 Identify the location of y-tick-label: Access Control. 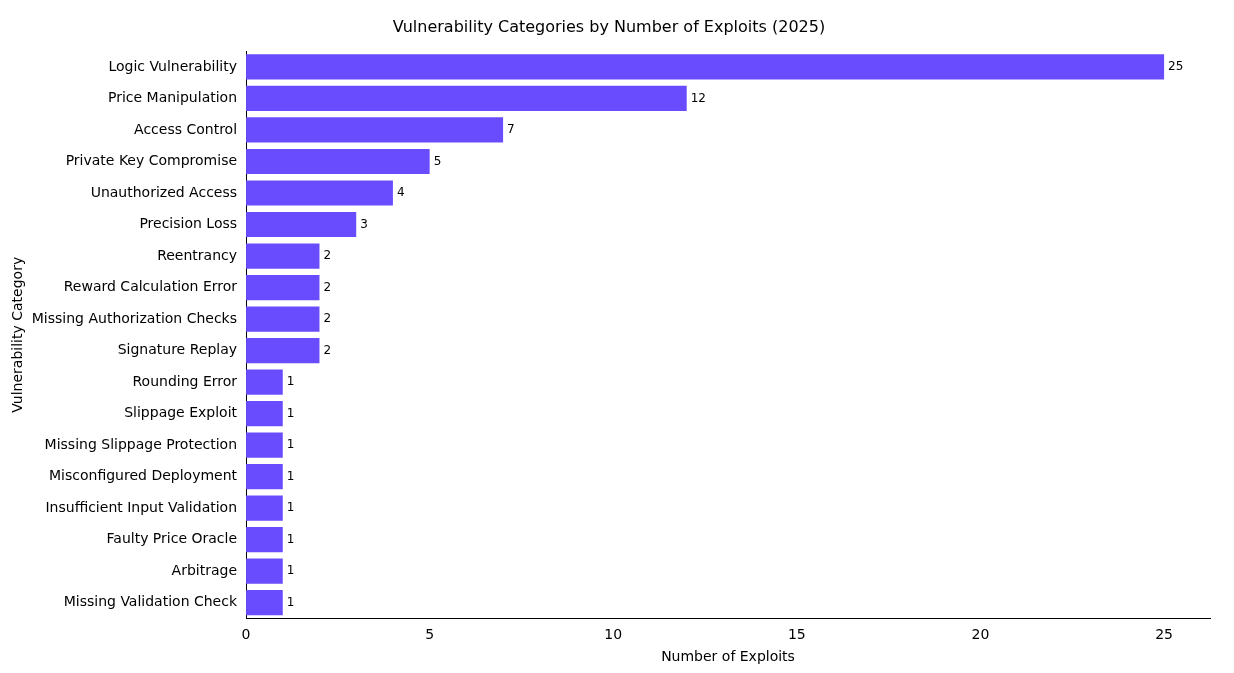
(186, 128).